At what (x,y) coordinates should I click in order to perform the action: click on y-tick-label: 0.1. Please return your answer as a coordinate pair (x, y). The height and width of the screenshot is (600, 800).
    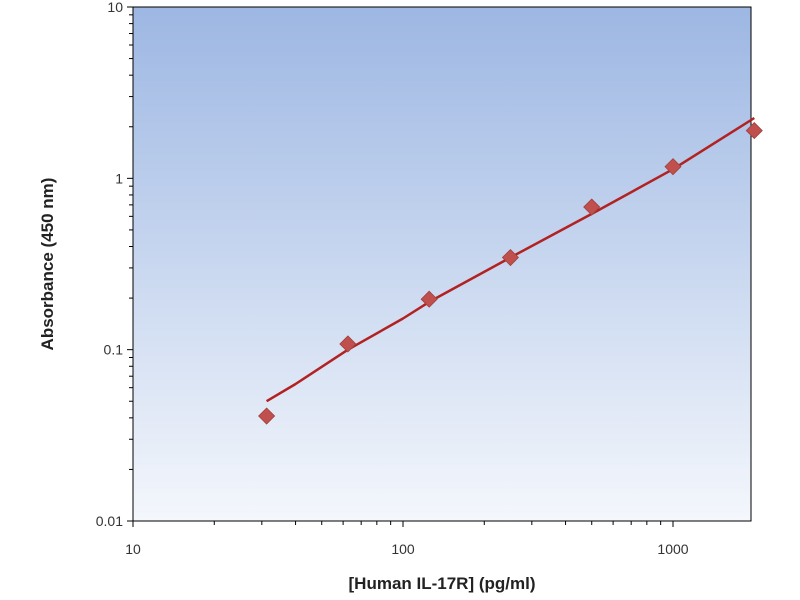
    Looking at the image, I should click on (114, 350).